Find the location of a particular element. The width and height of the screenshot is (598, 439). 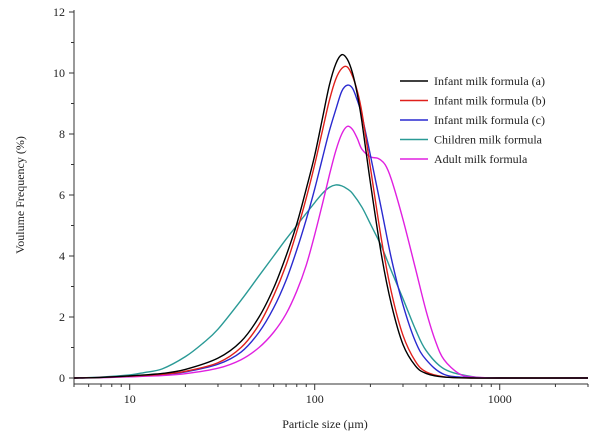

x-tick-label: 10 is located at coordinates (130, 399).